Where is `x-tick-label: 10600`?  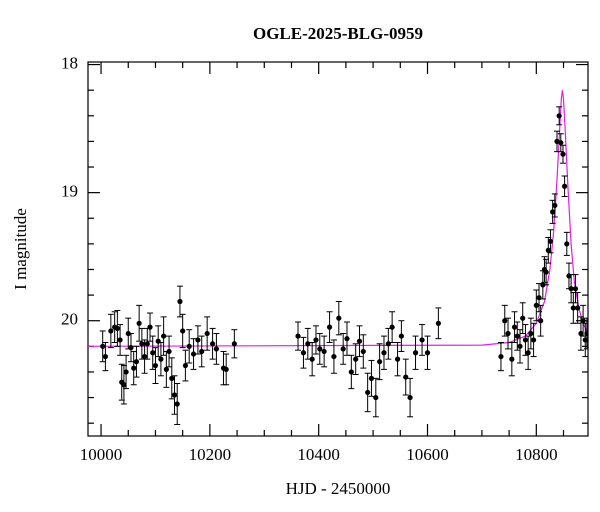 x-tick-label: 10600 is located at coordinates (427, 454).